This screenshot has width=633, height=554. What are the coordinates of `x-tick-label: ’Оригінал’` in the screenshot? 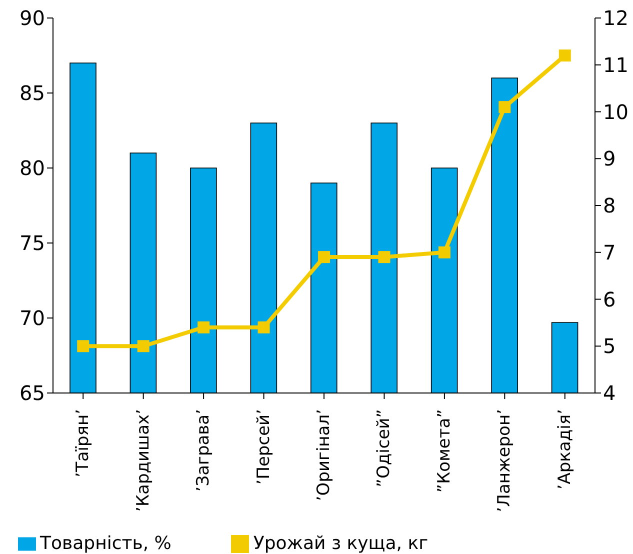 It's located at (324, 455).